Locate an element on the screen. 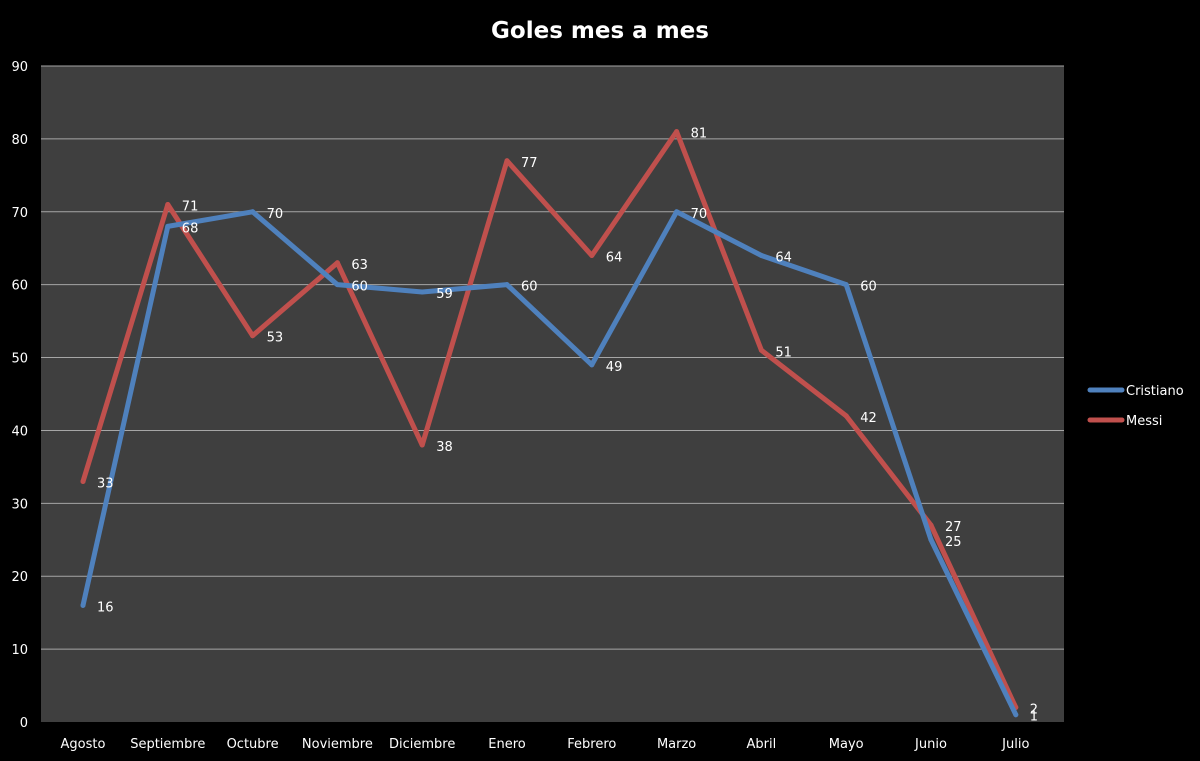 This screenshot has height=761, width=1200. y-tick-label: 80 is located at coordinates (19, 140).